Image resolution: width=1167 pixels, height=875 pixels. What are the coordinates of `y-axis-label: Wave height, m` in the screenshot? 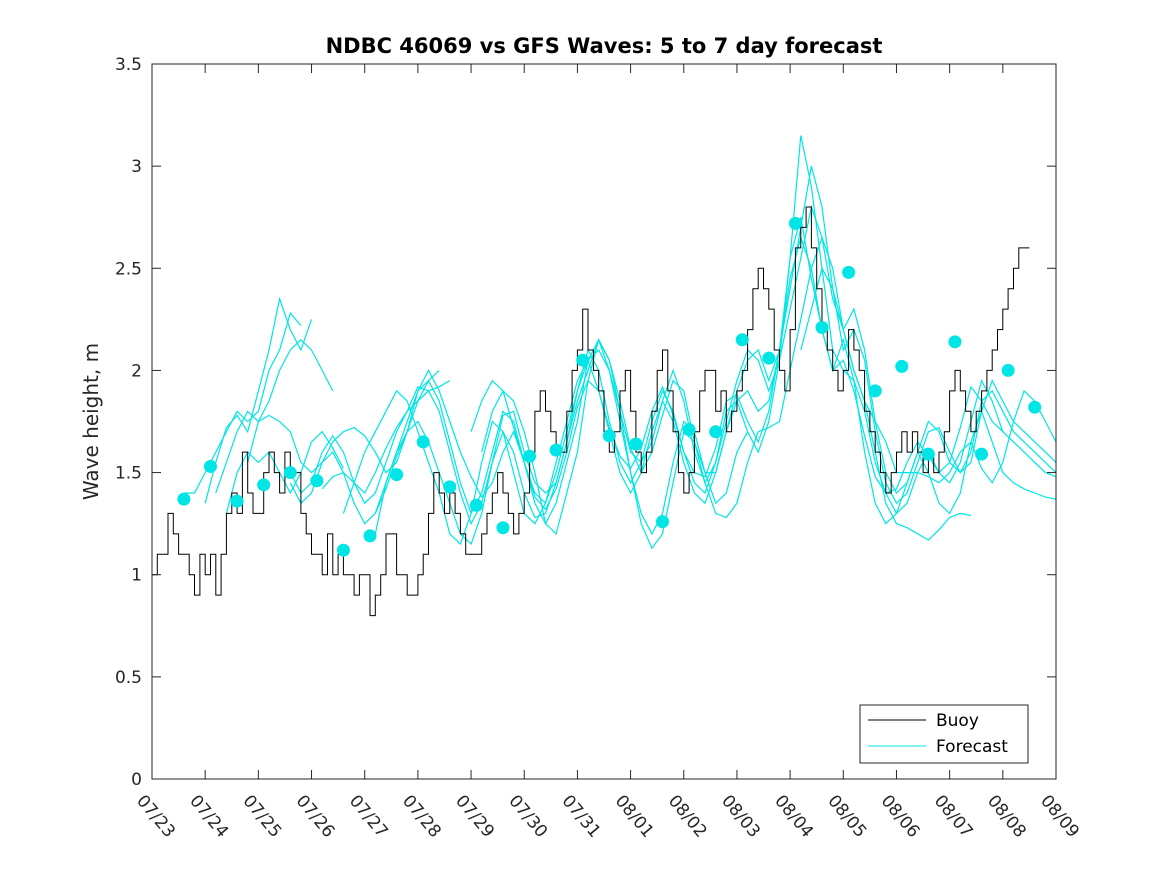 It's located at (91, 421).